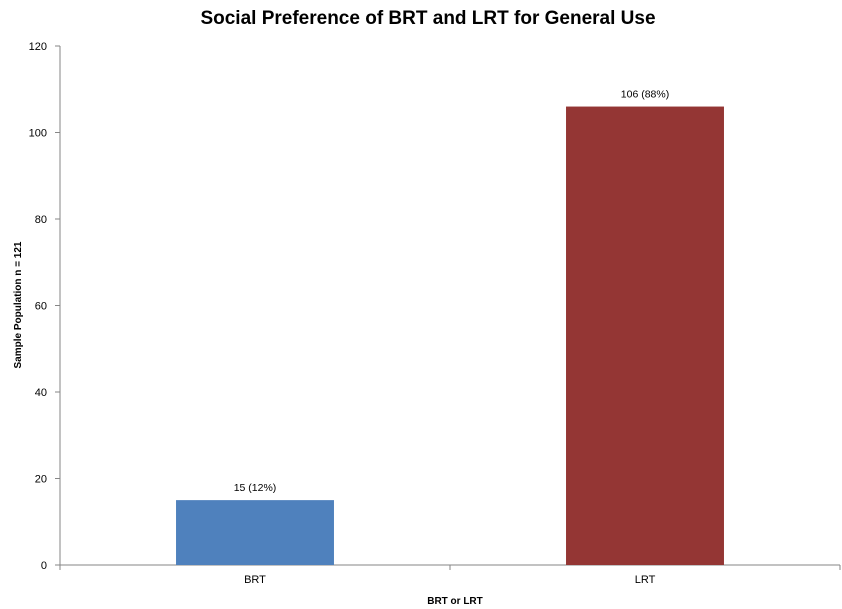  I want to click on bar-lrt, so click(645, 336).